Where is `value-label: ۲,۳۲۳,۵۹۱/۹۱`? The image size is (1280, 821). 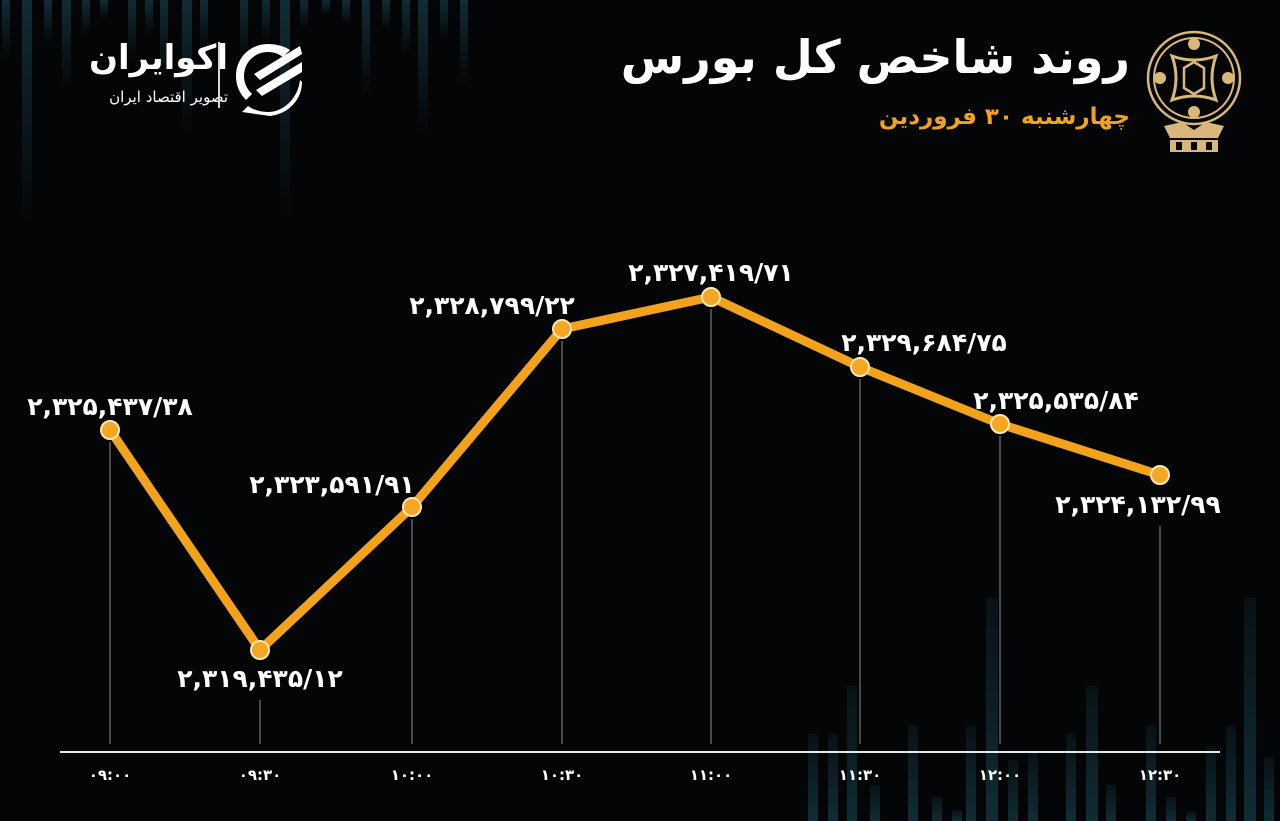 value-label: ۲,۳۲۳,۵۹۱/۹۱ is located at coordinates (332, 484).